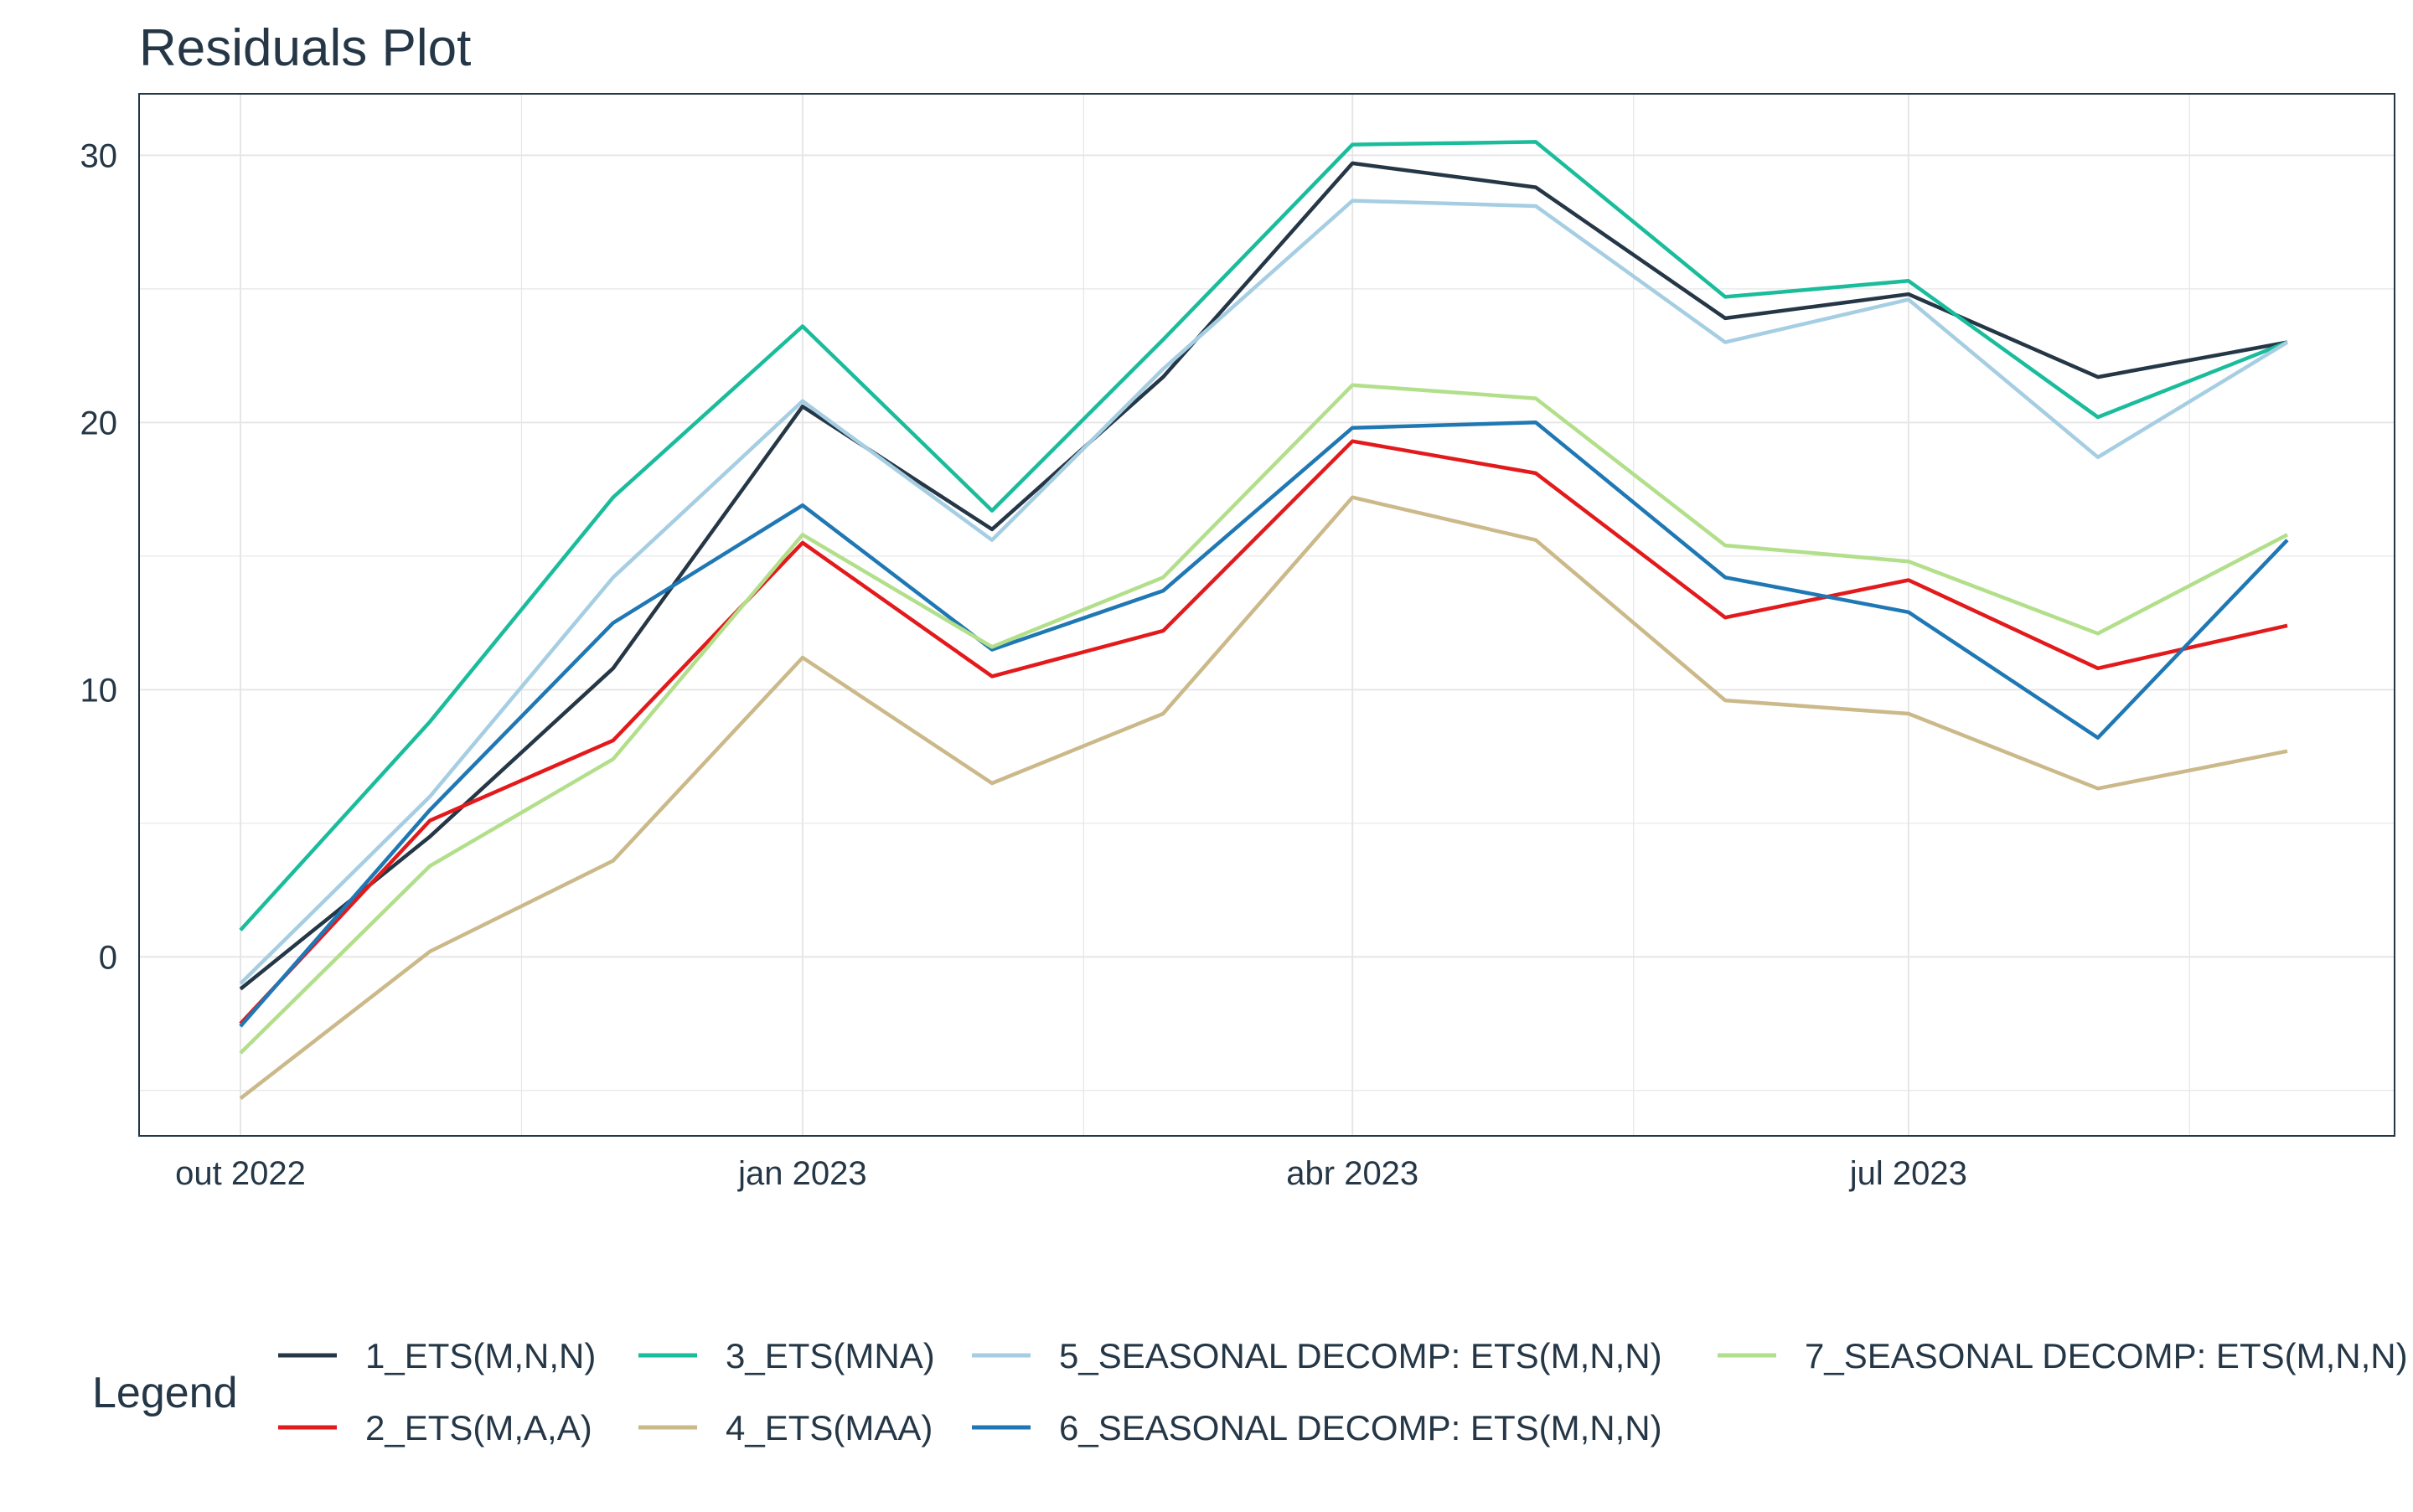  What do you see at coordinates (830, 1355) in the screenshot?
I see `legend-label: 3_ETS(MNA)` at bounding box center [830, 1355].